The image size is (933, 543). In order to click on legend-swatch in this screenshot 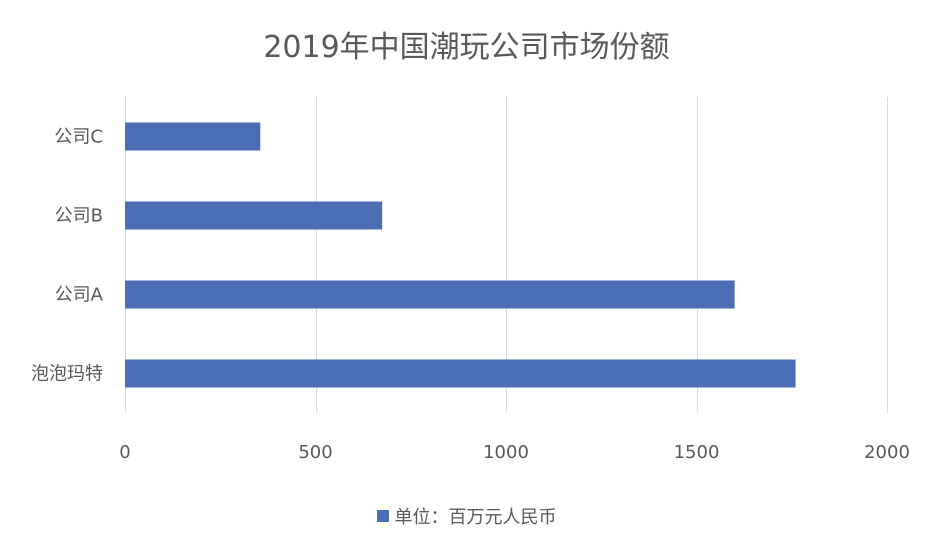, I will do `click(382, 516)`.